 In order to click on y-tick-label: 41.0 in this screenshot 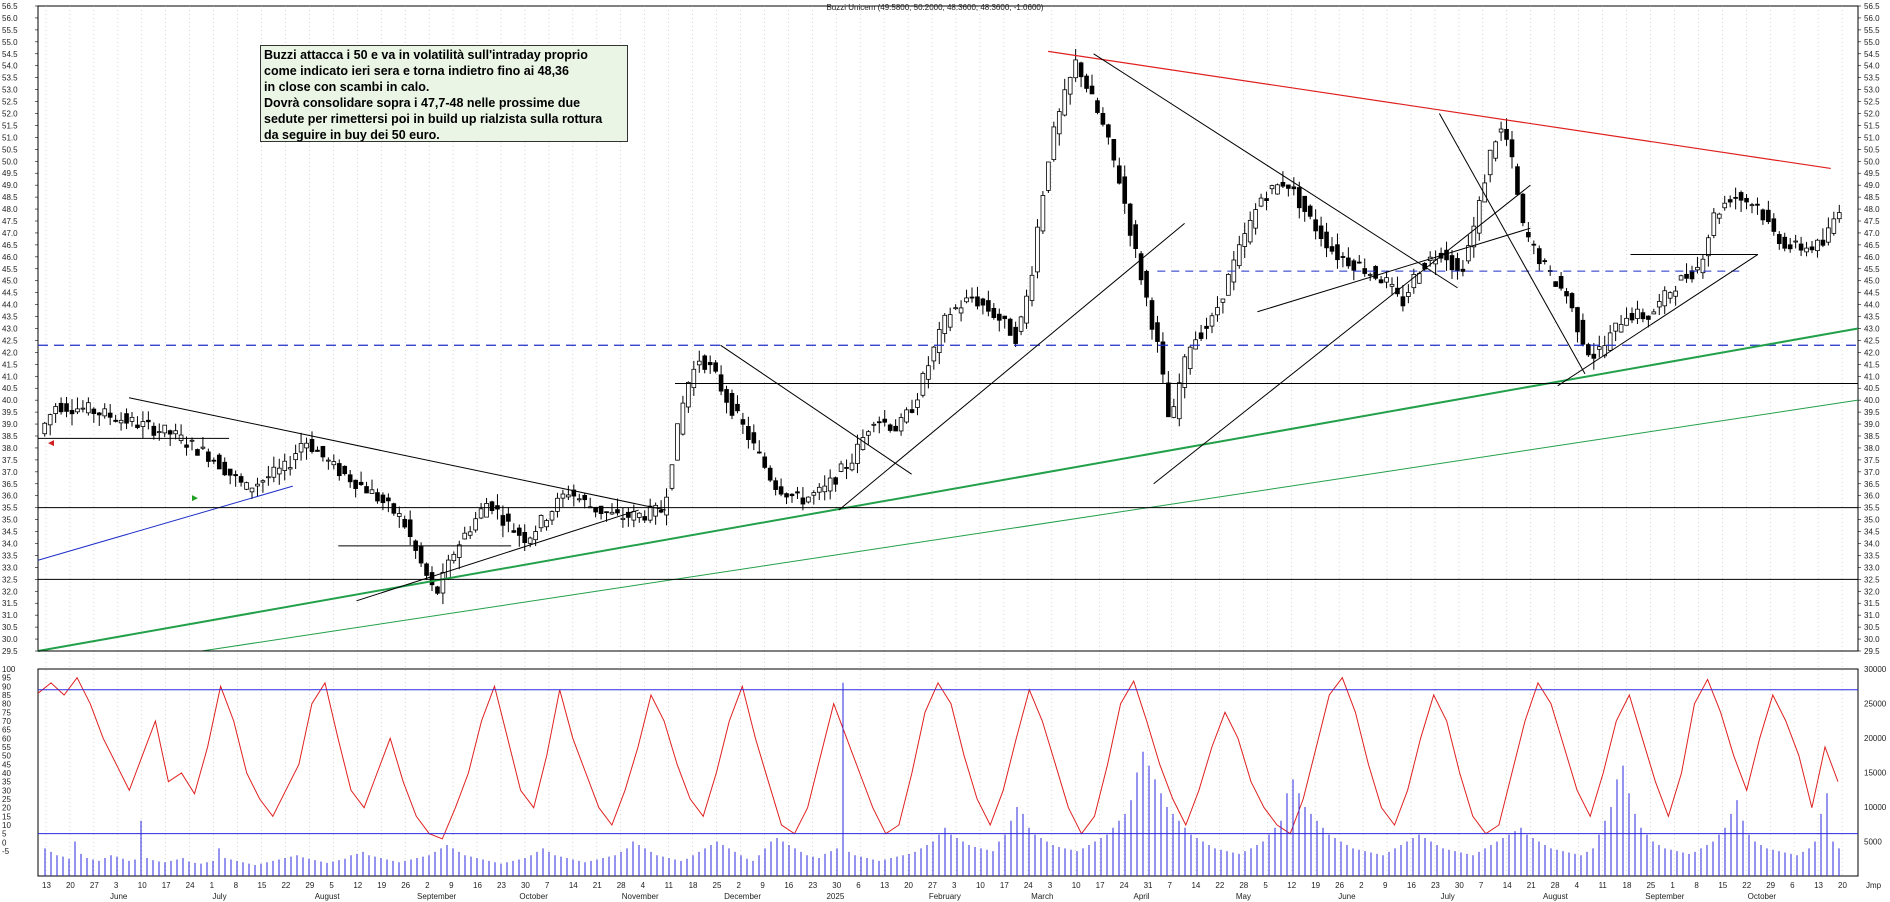, I will do `click(10, 376)`.